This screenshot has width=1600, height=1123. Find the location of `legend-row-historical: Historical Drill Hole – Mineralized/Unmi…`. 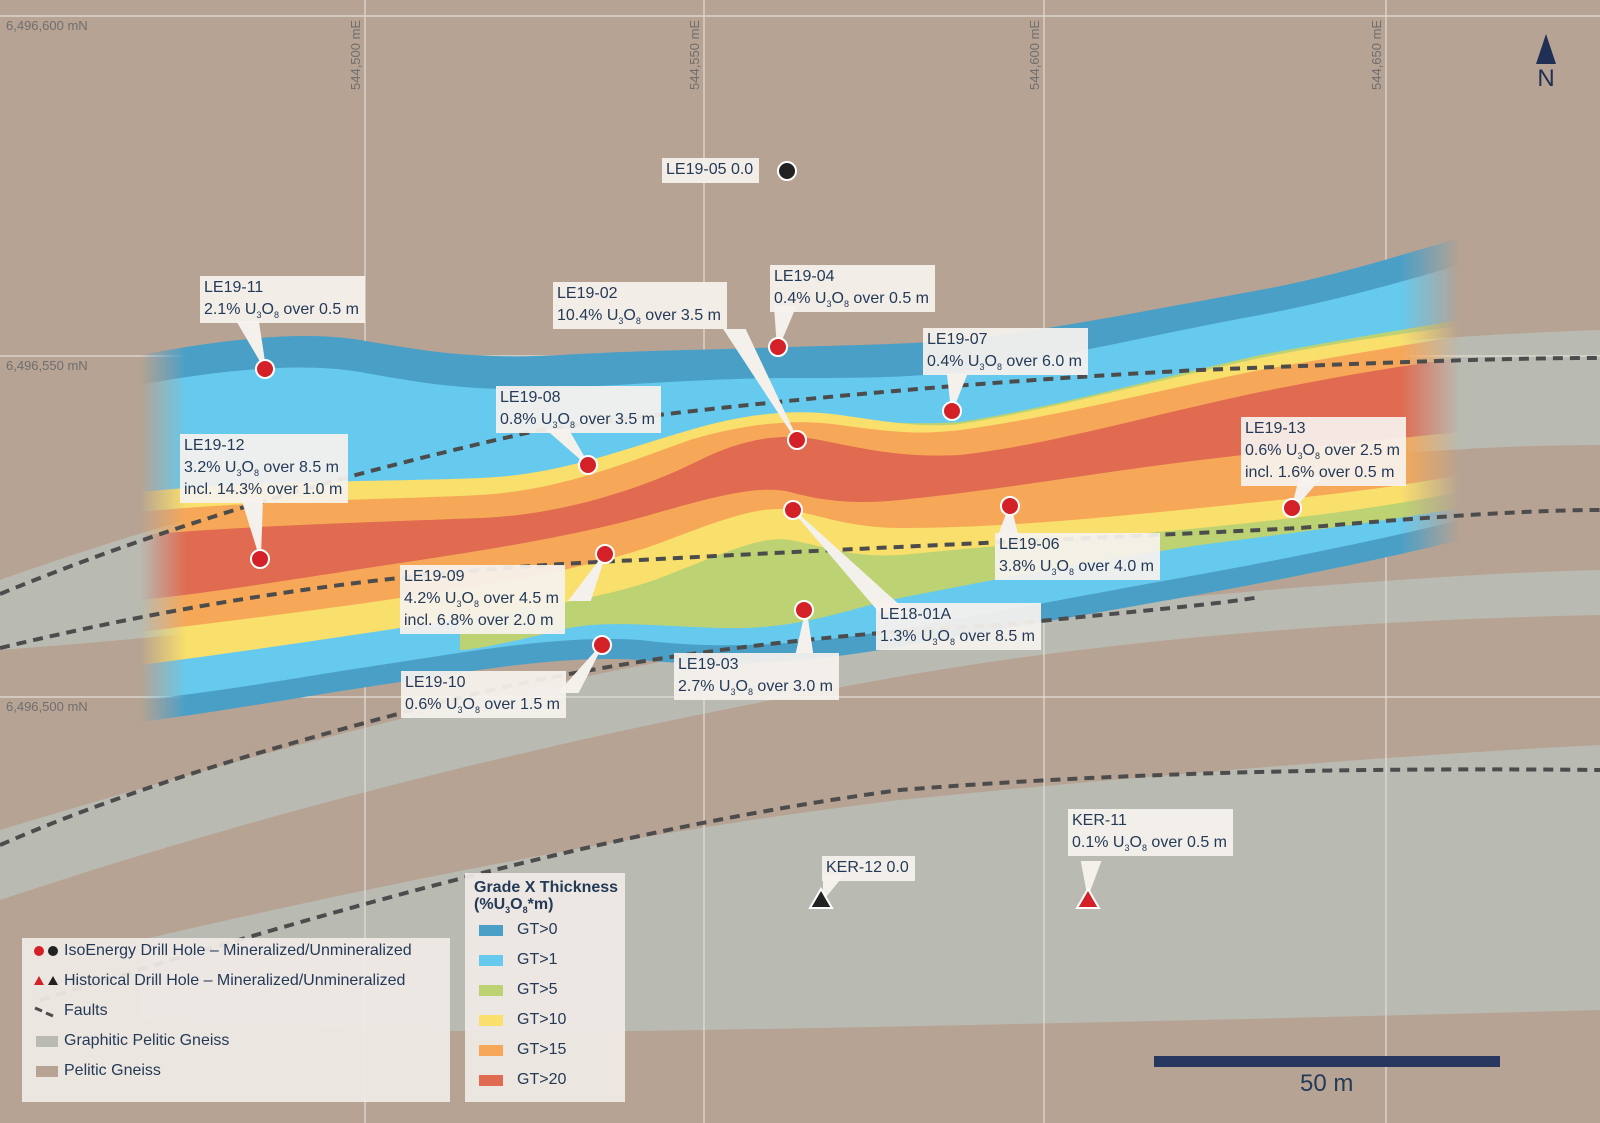

legend-row-historical: Historical Drill Hole – Mineralized/Unmi… is located at coordinates (219, 981).